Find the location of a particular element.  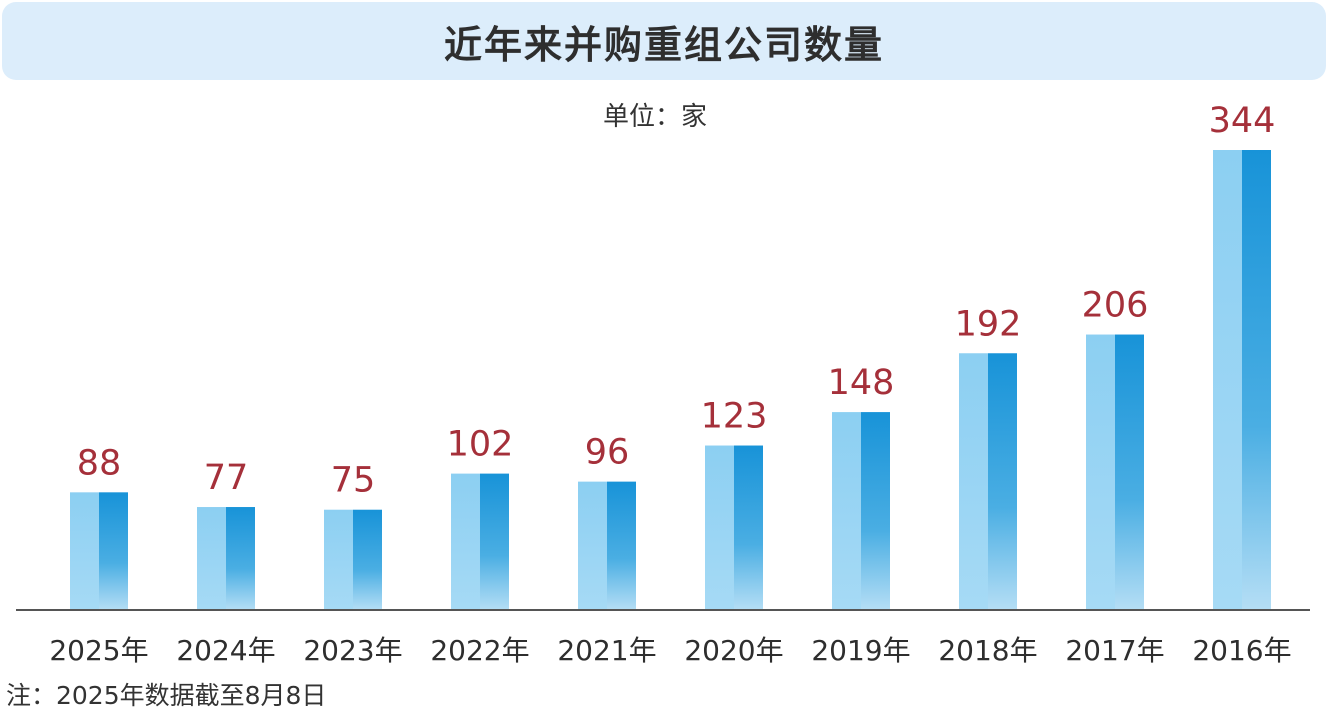

value-label: 77 is located at coordinates (226, 478).